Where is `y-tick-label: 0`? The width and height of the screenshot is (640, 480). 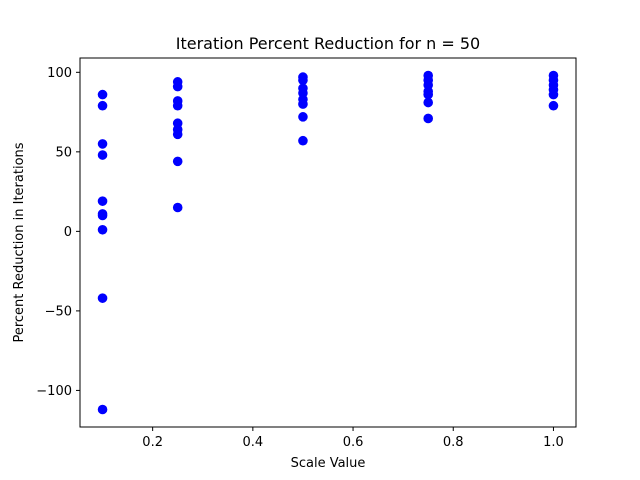 y-tick-label: 0 is located at coordinates (68, 232).